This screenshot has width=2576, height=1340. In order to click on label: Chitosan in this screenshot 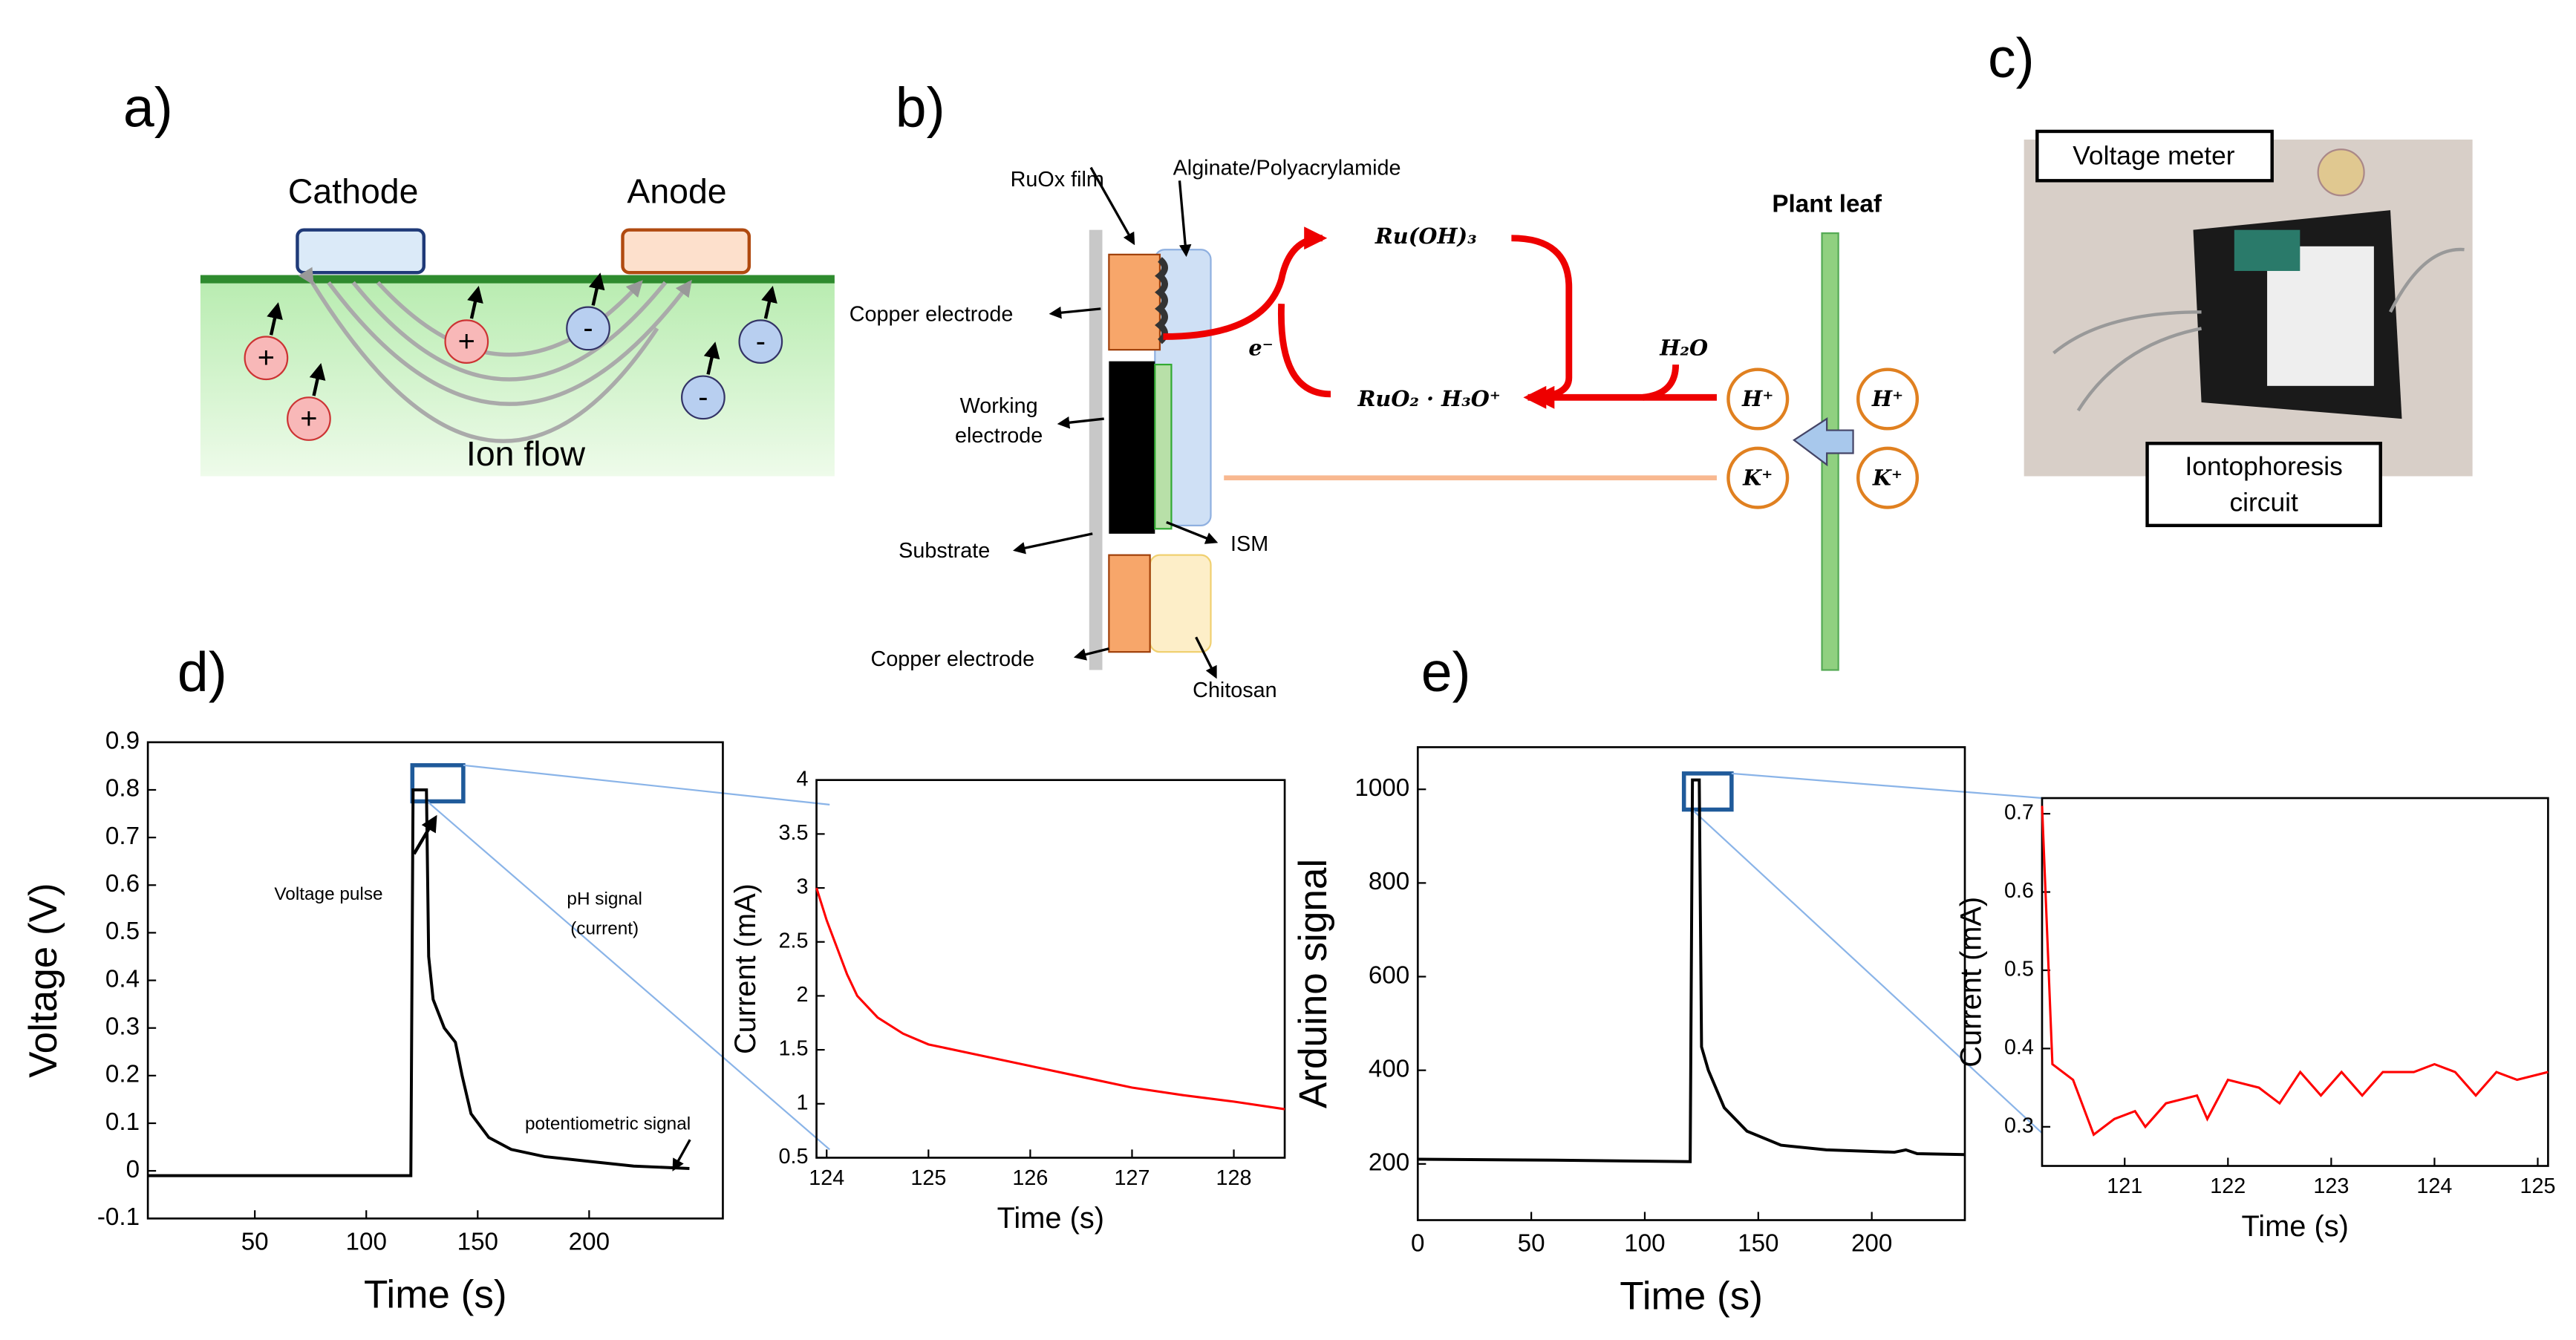, I will do `click(1234, 690)`.